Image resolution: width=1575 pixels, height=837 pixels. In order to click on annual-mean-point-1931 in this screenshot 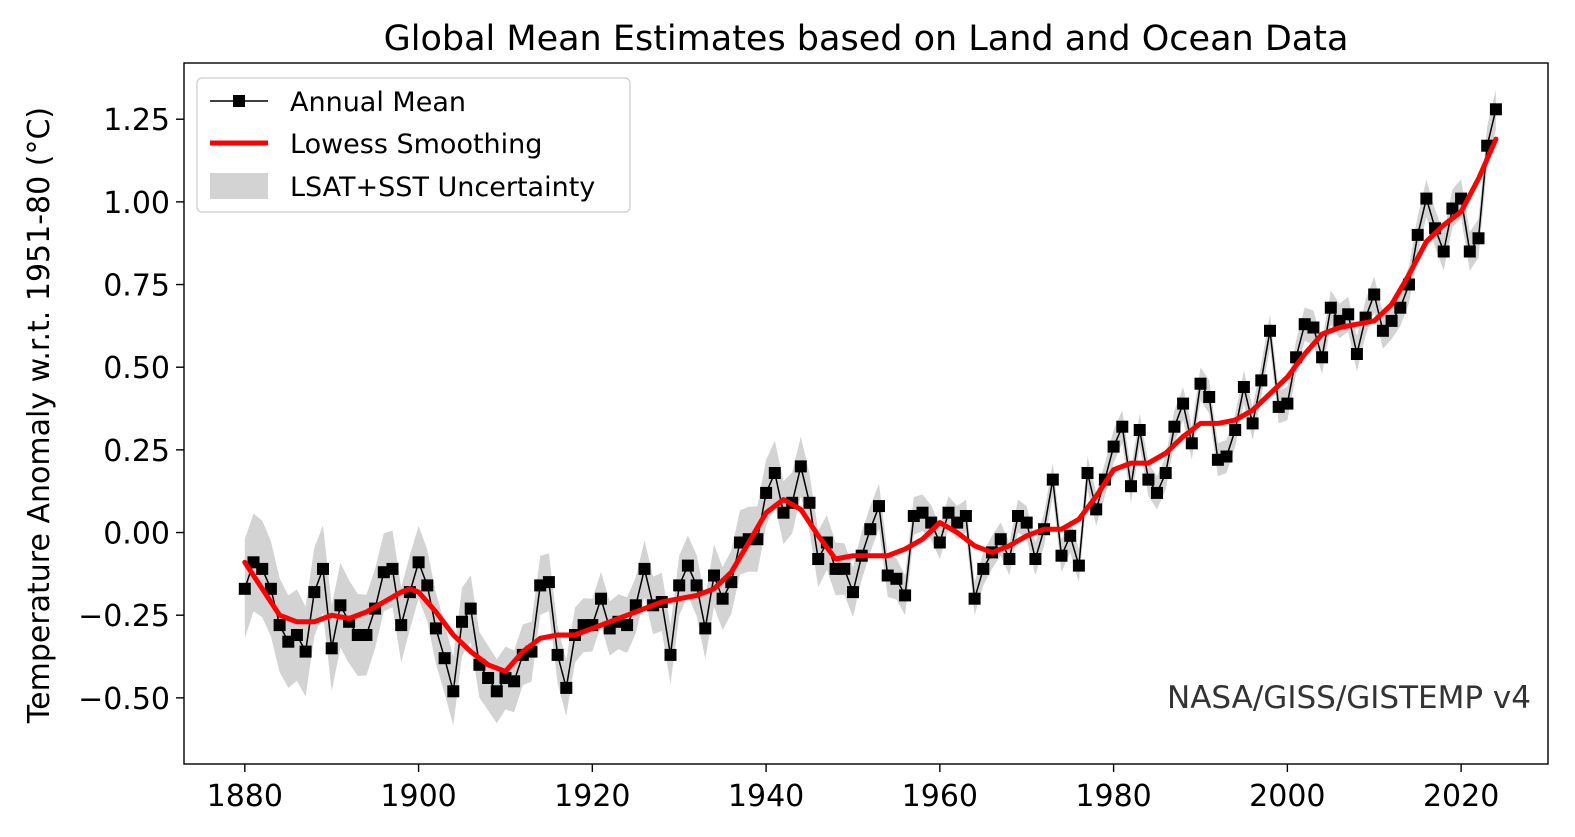, I will do `click(687, 565)`.